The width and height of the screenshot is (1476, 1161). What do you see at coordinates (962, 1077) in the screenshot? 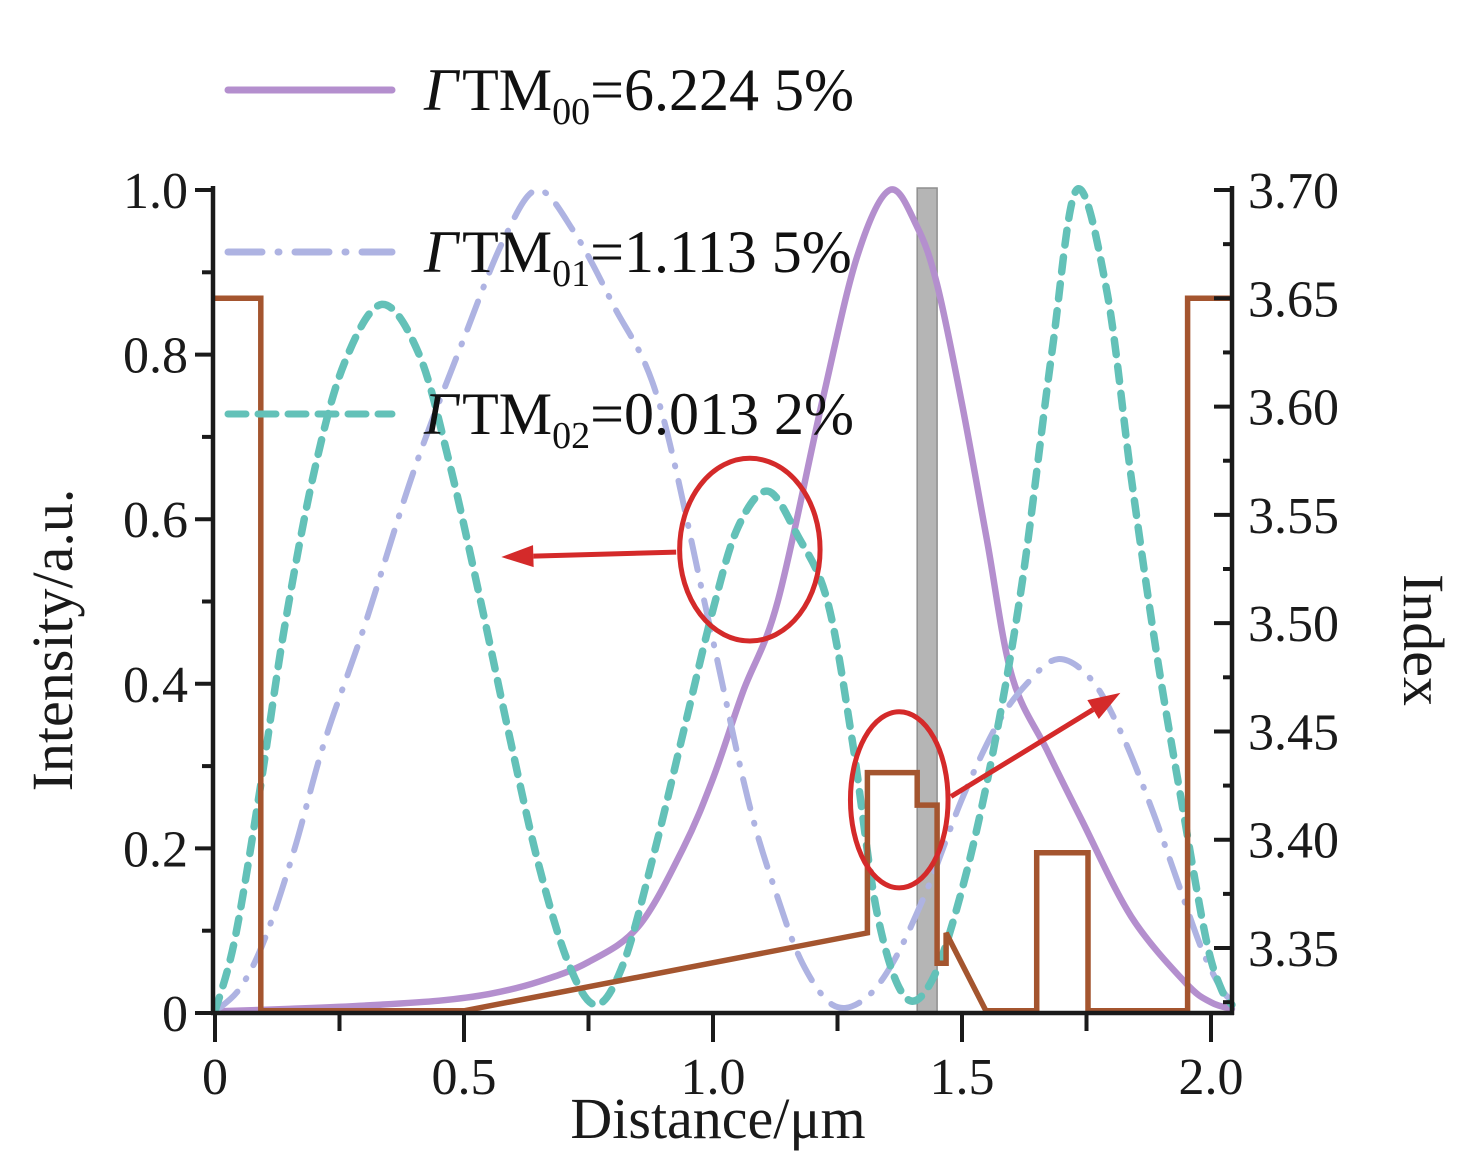
I see `x-tick-label: 1.5` at bounding box center [962, 1077].